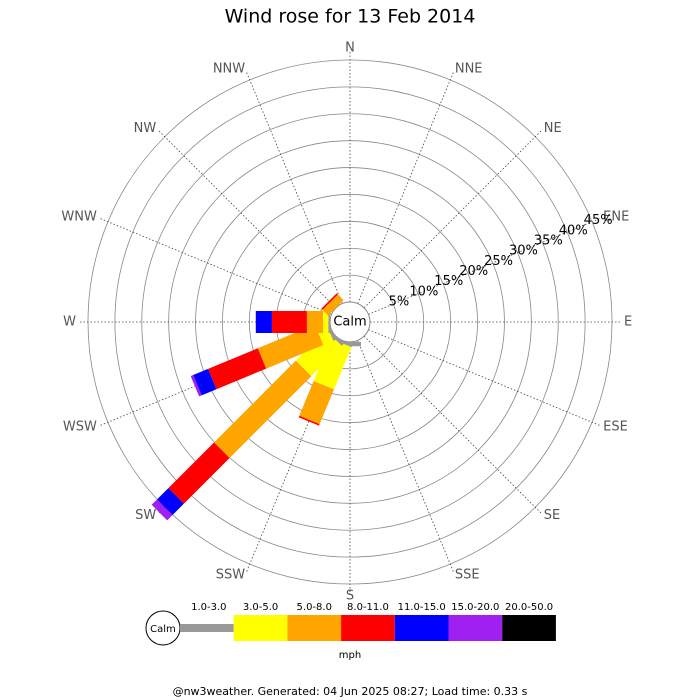  What do you see at coordinates (350, 655) in the screenshot?
I see `legend-unit: mph` at bounding box center [350, 655].